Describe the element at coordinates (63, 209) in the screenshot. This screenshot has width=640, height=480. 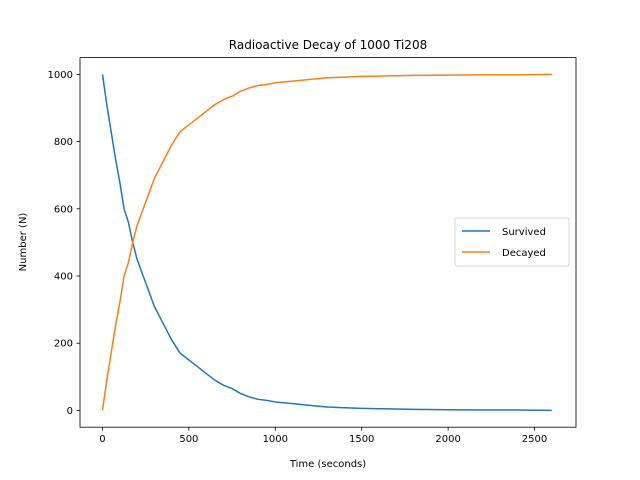
I see `y-tick-label: 600` at that location.